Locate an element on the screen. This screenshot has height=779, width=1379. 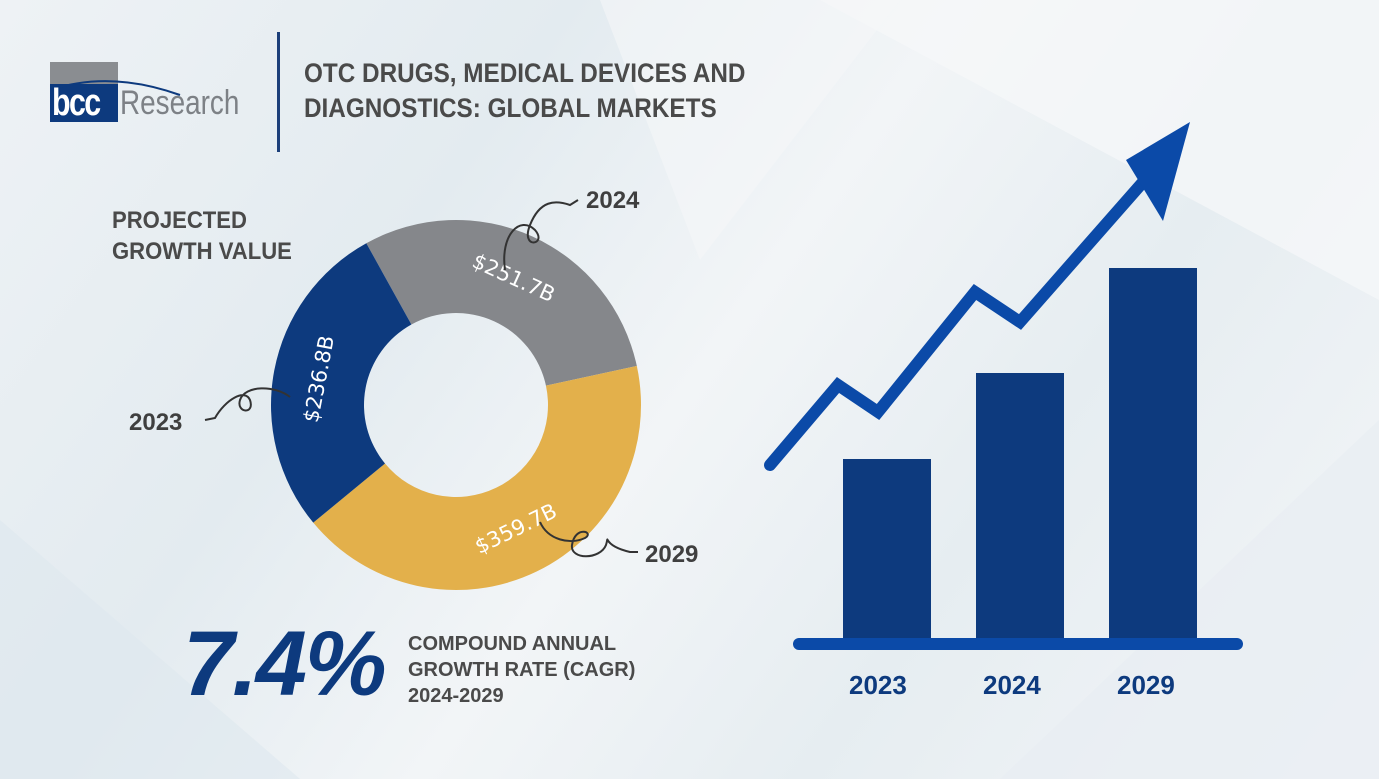
donut-slice-2024 is located at coordinates (501, 302).